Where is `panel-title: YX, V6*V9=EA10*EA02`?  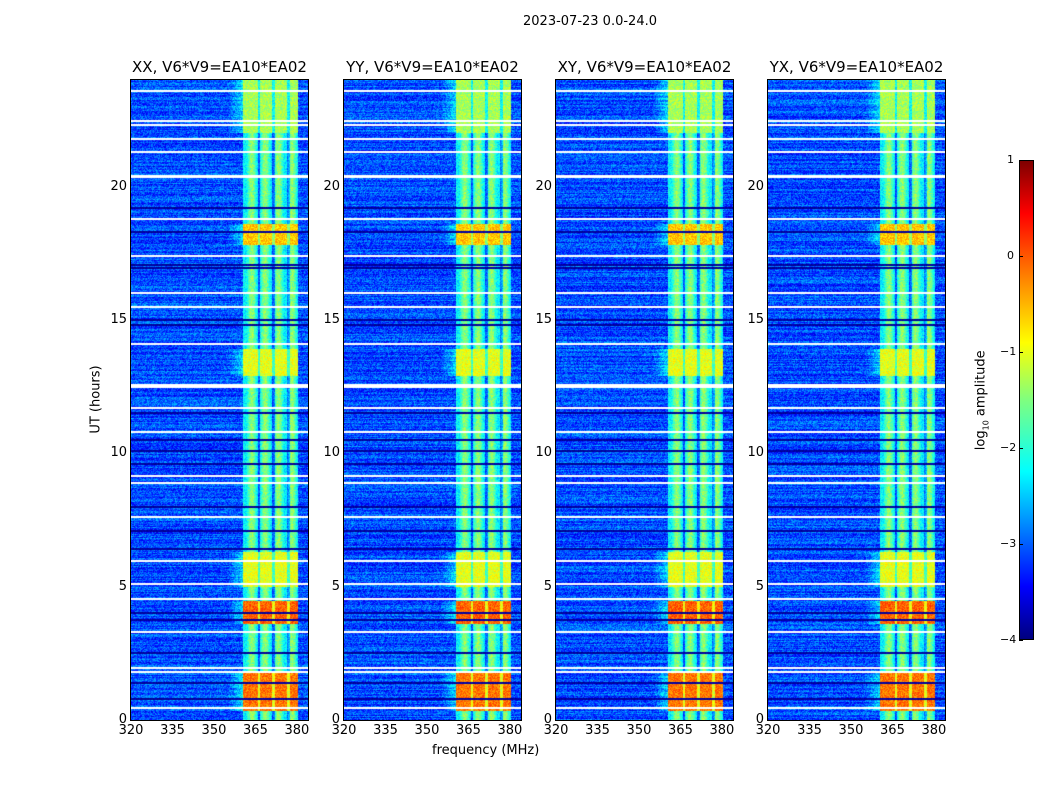 panel-title: YX, V6*V9=EA10*EA02 is located at coordinates (856, 67).